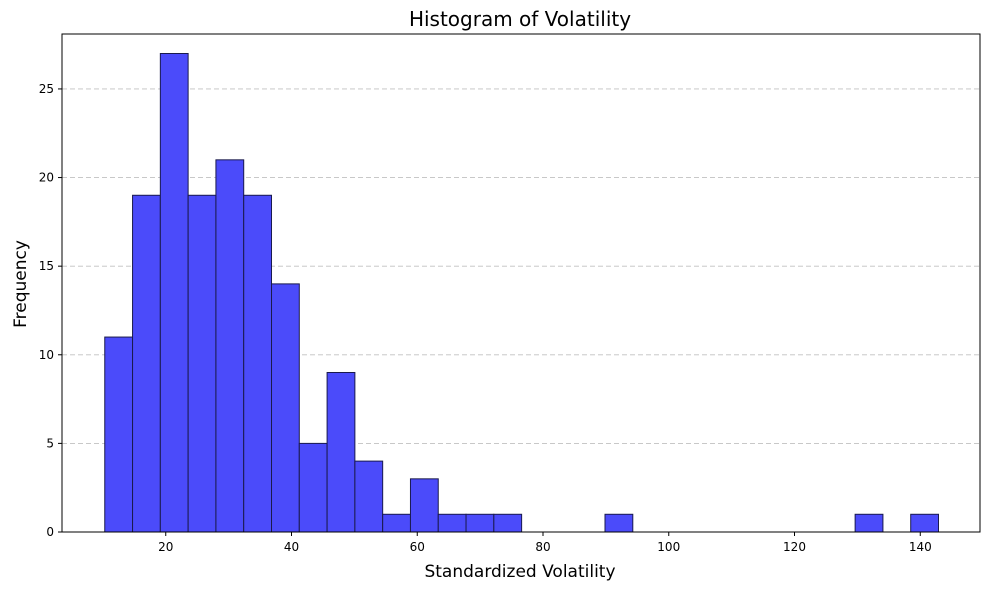 The image size is (990, 590). Describe the element at coordinates (520, 19) in the screenshot. I see `chart-title: Histogram of Volatility` at that location.